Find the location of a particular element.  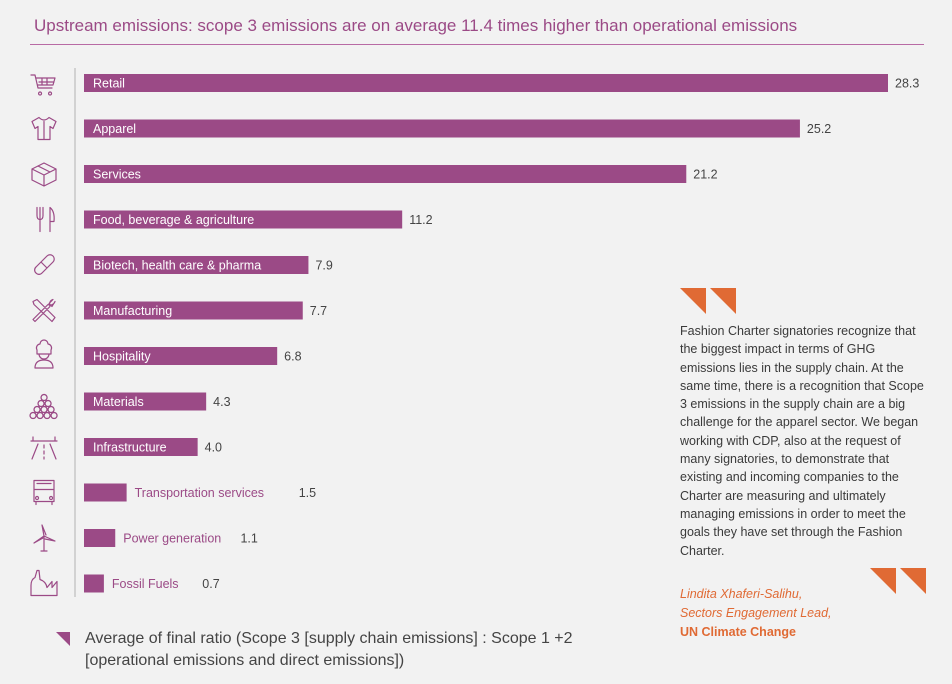

title-divider is located at coordinates (477, 44).